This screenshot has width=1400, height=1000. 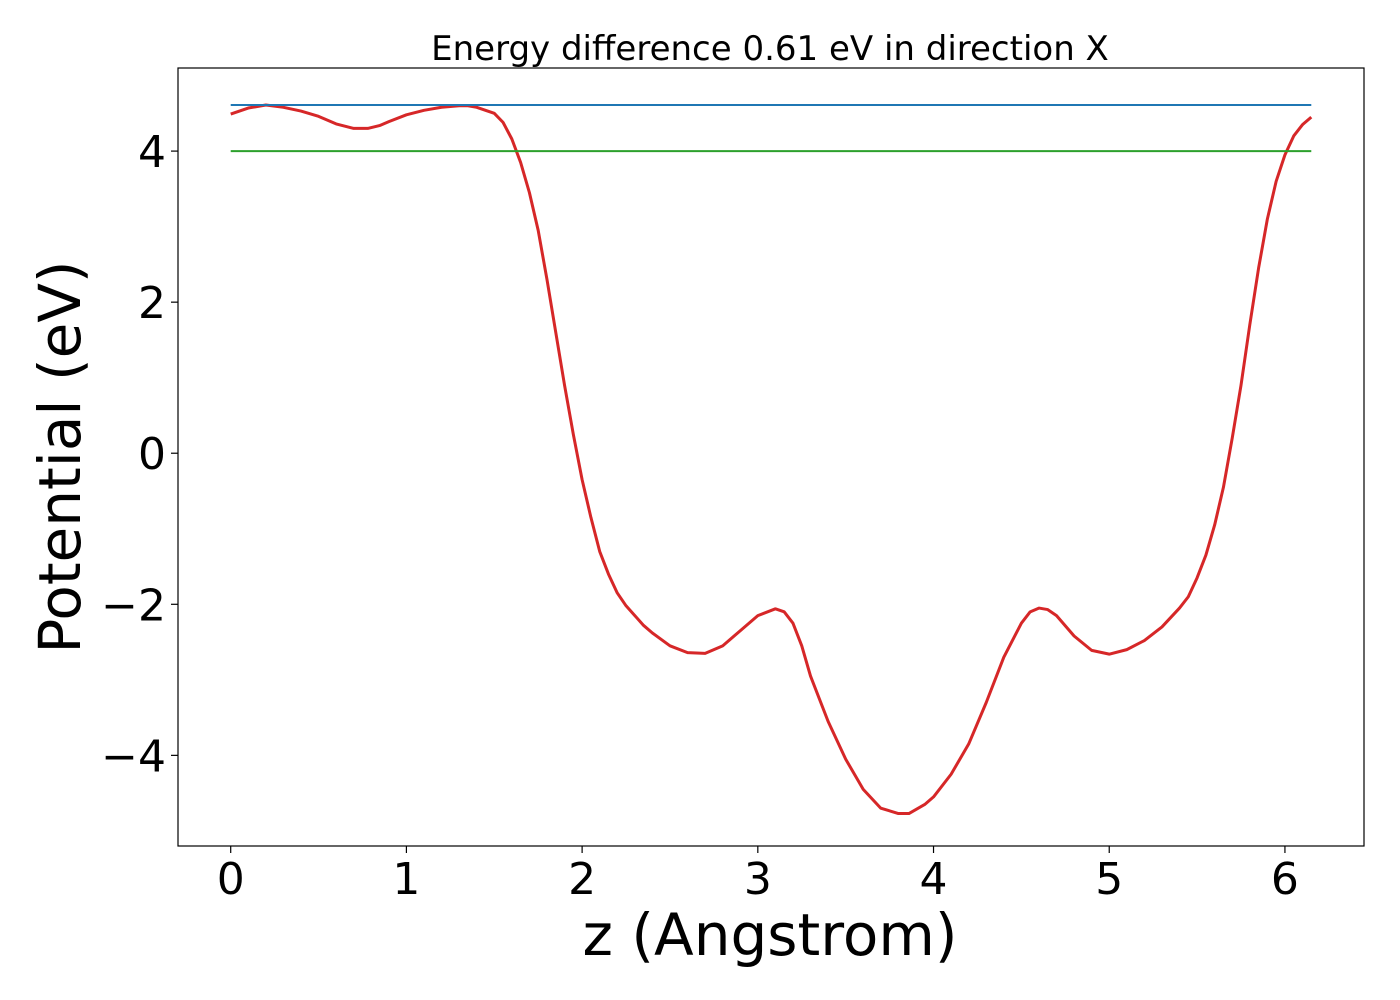 What do you see at coordinates (582, 879) in the screenshot?
I see `x-tick-label: 2` at bounding box center [582, 879].